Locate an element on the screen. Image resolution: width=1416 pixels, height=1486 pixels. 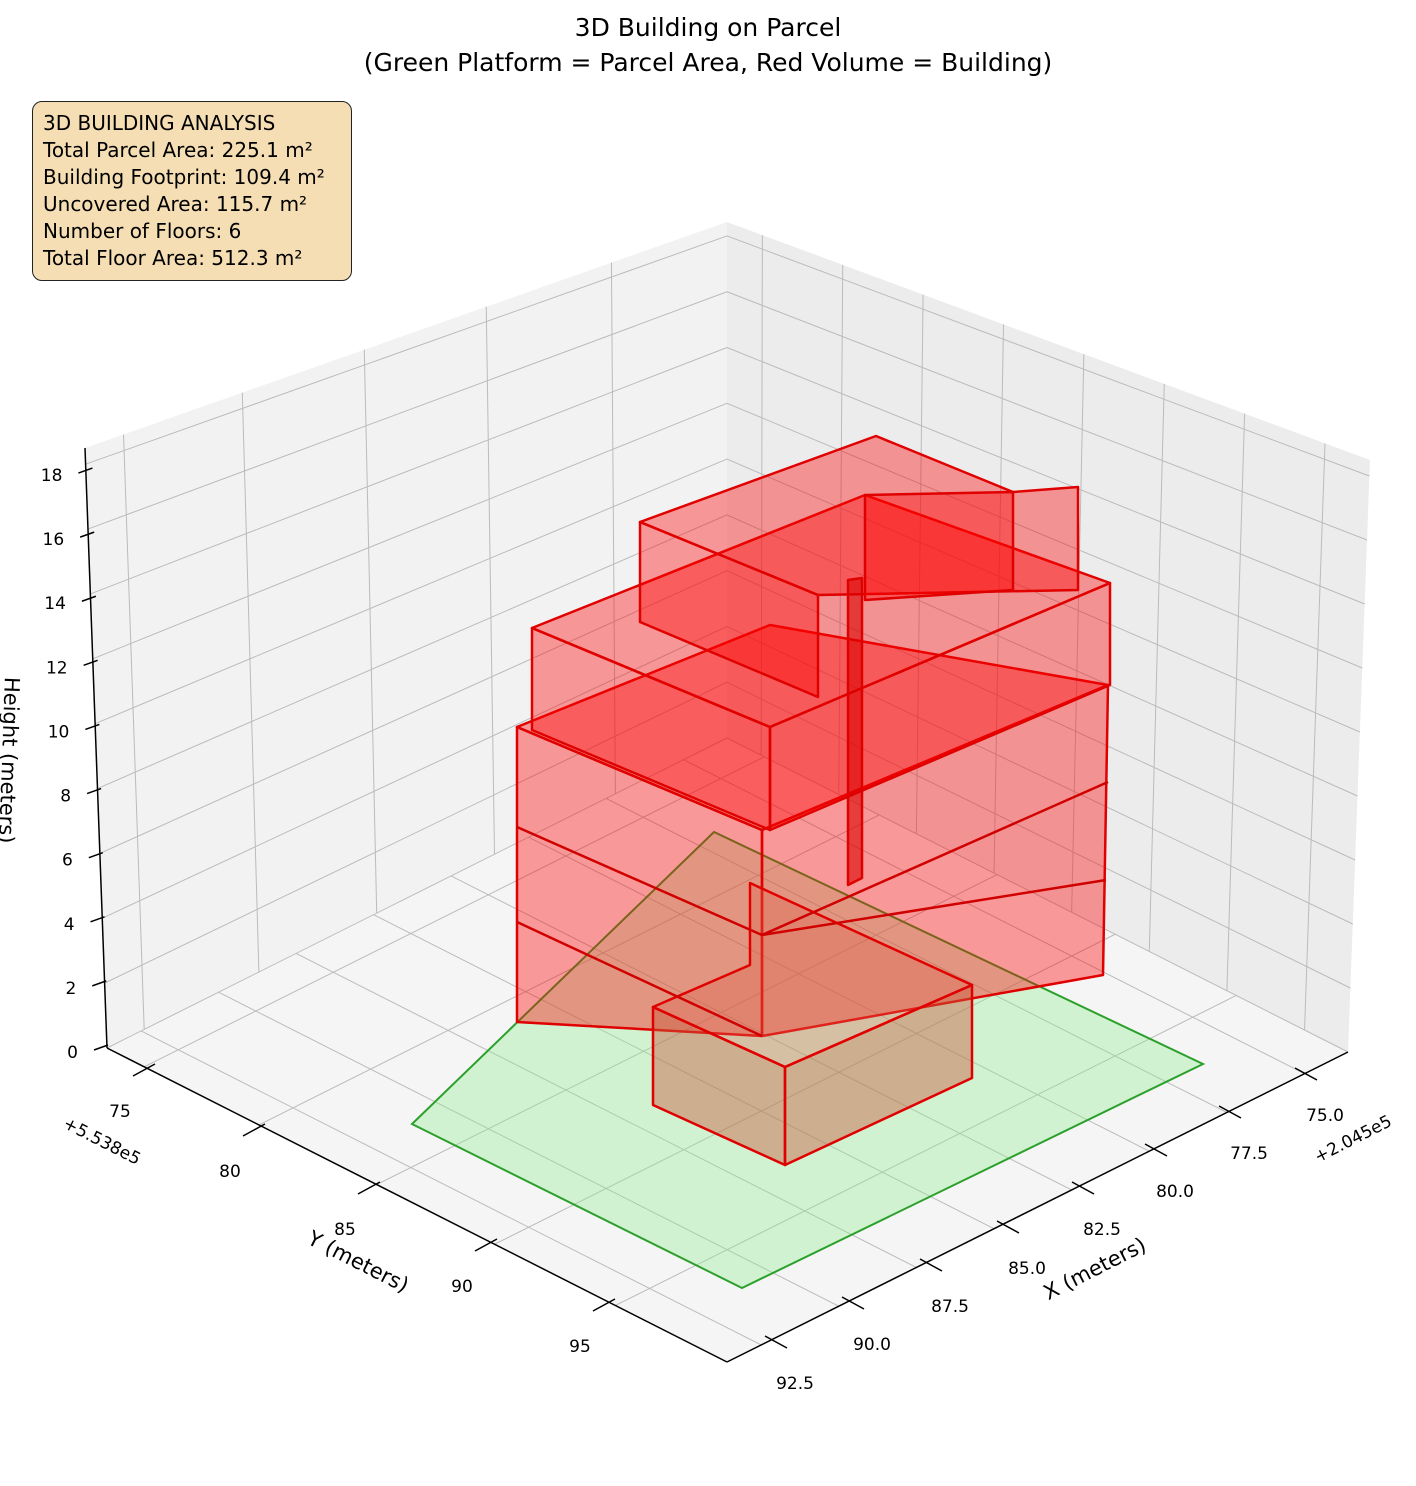
z-tick-label: 16 is located at coordinates (54, 540).